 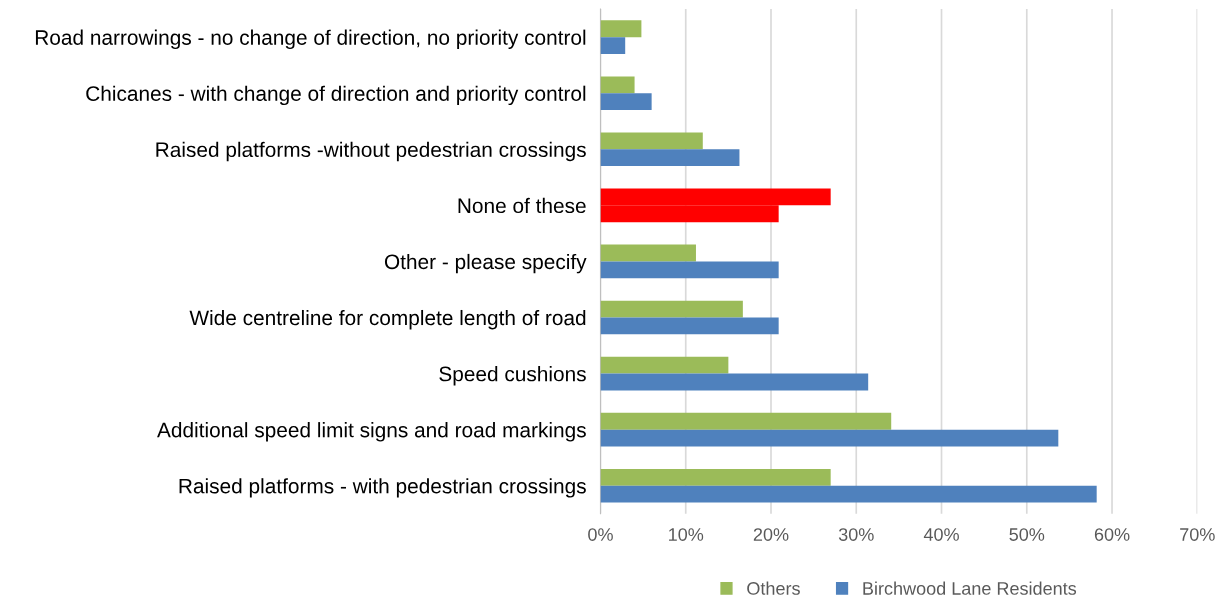 I want to click on x-tick-label: 70%, so click(x=1197, y=534).